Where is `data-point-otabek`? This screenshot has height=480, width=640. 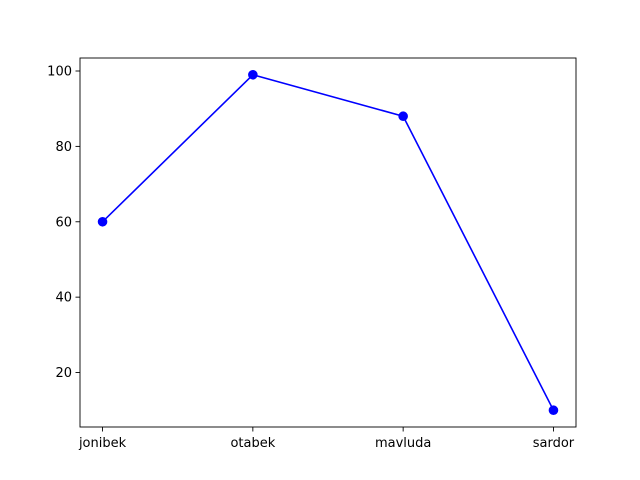 data-point-otabek is located at coordinates (253, 74).